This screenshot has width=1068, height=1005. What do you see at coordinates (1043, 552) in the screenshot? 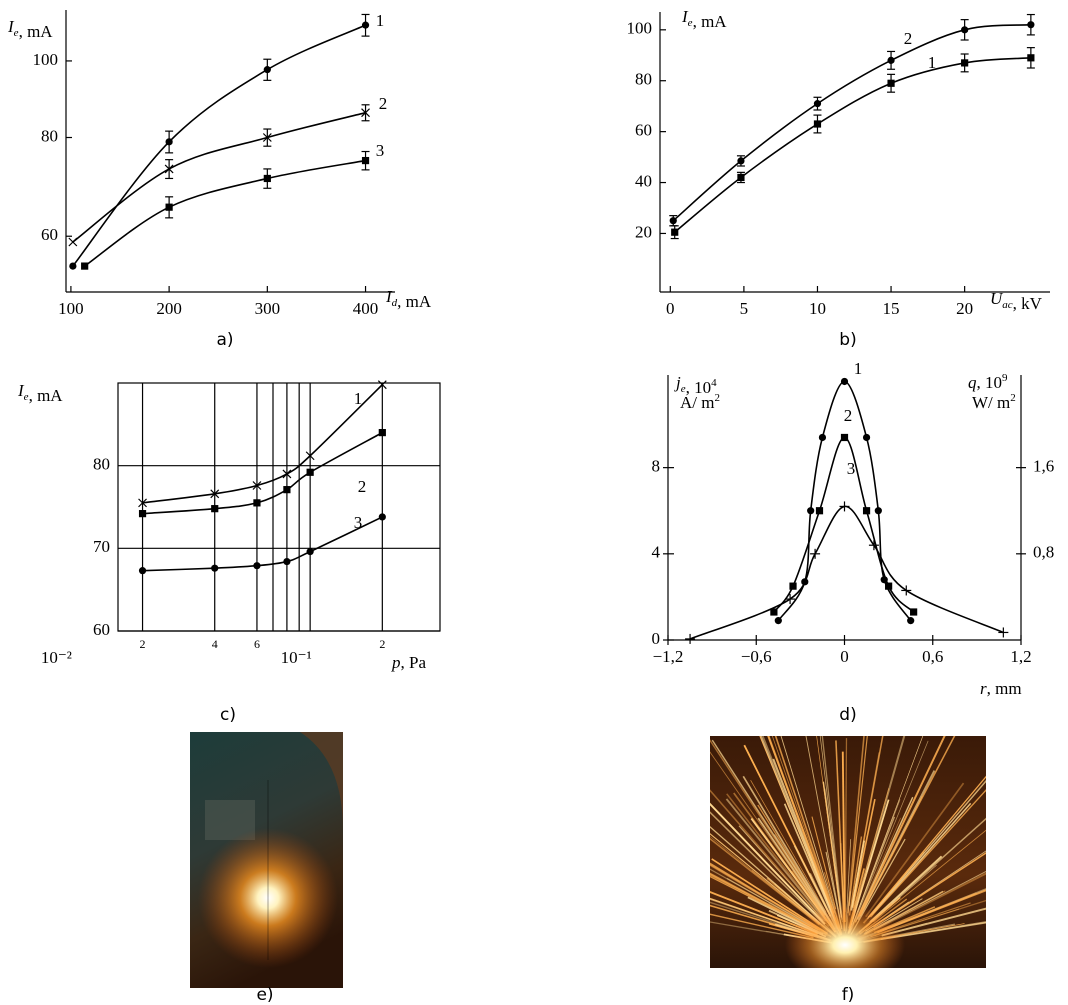
I see `y2-tick-label: 0,8` at bounding box center [1043, 552].